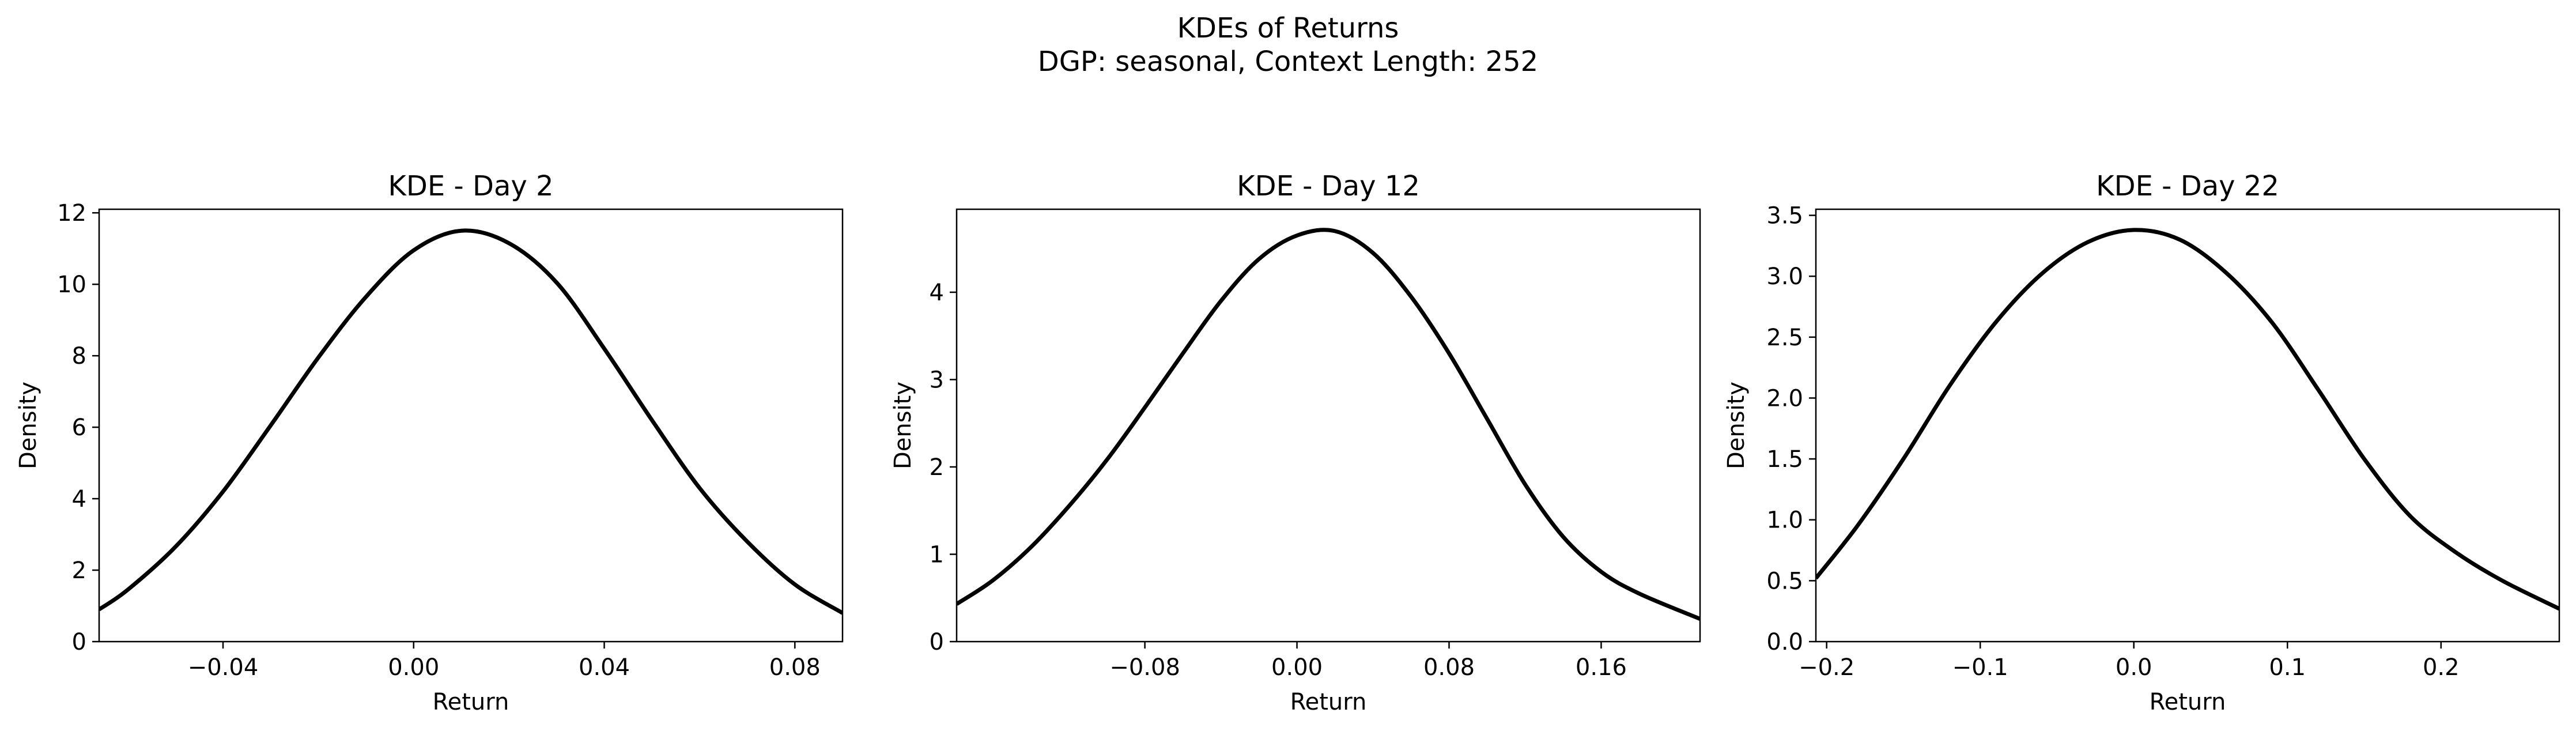 The width and height of the screenshot is (2576, 735). What do you see at coordinates (71, 285) in the screenshot?
I see `y-tick-label-1: 10` at bounding box center [71, 285].